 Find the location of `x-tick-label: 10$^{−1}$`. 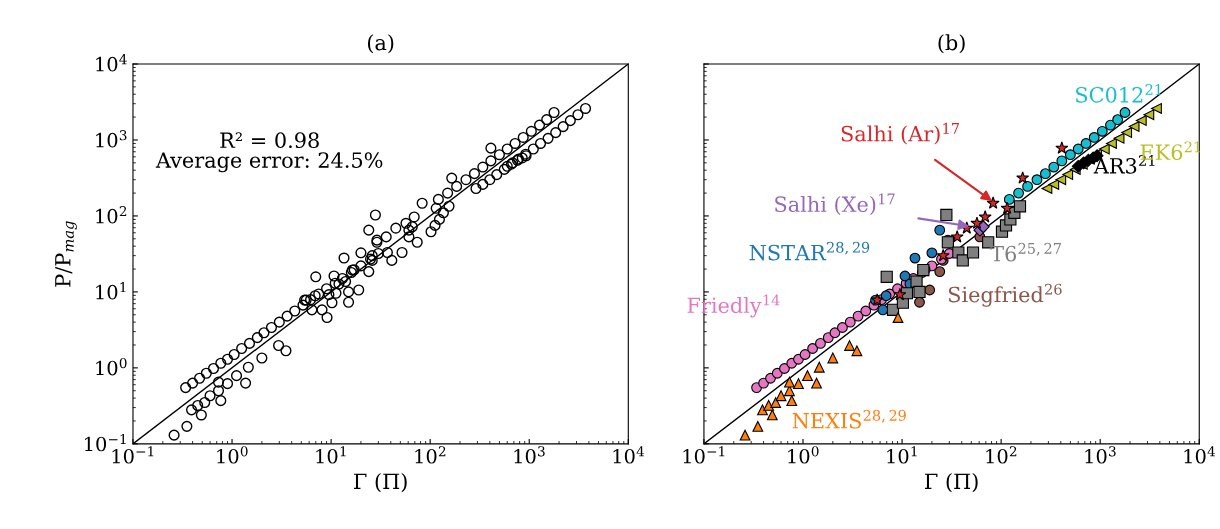

x-tick-label: 10$^{−1}$ is located at coordinates (704, 455).